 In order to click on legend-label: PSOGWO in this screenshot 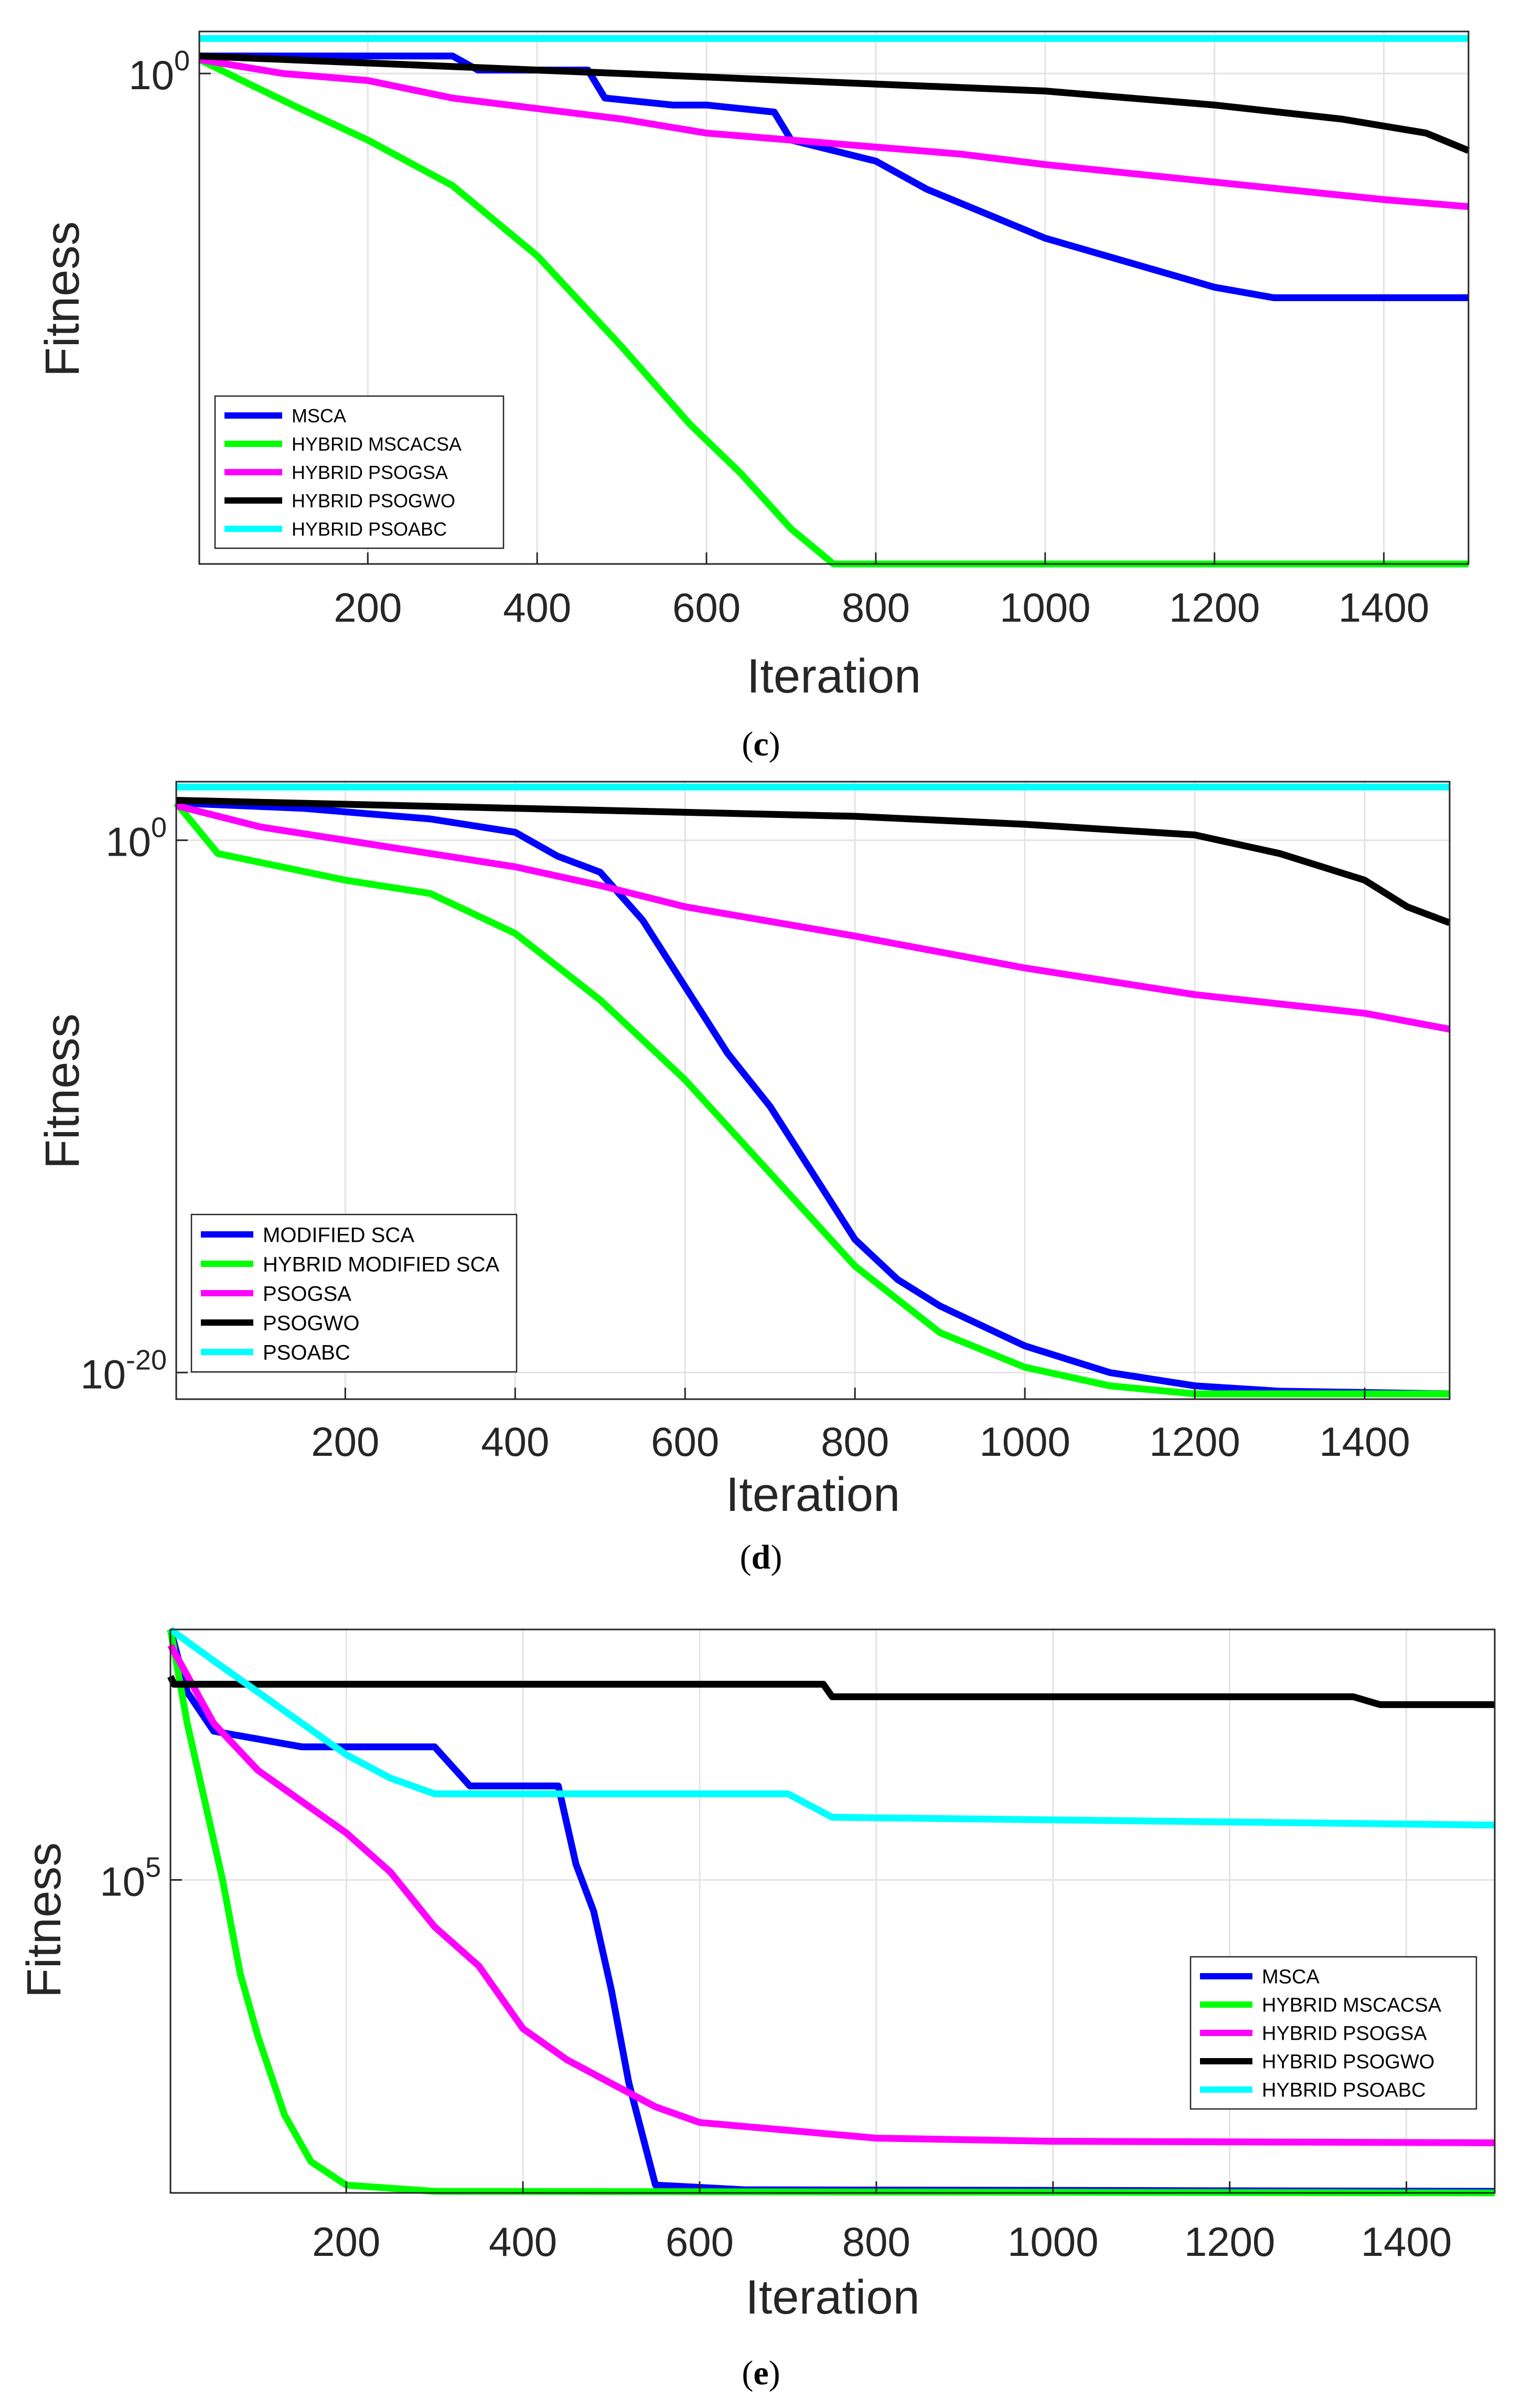, I will do `click(311, 1323)`.